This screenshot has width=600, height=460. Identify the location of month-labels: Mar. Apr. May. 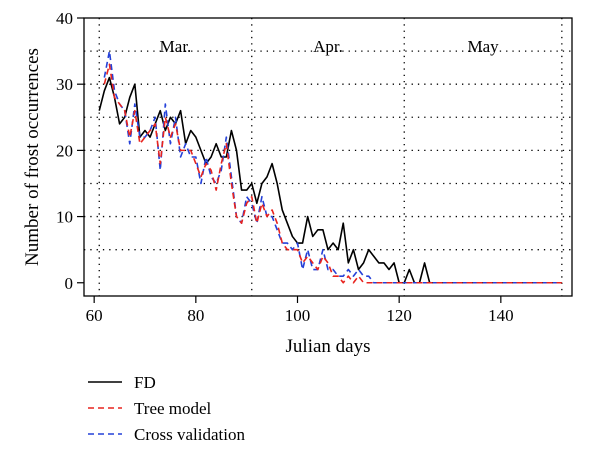
(329, 46).